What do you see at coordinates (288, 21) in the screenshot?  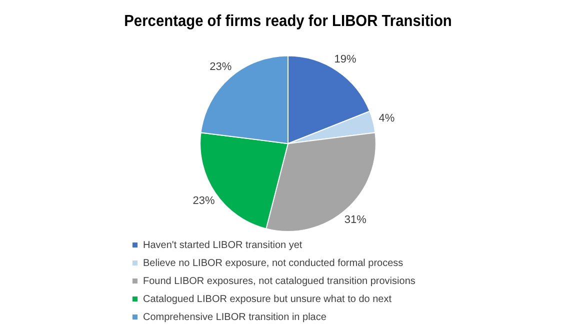 I see `chart-title: Percentage of firms ready for LIBOR Transition` at bounding box center [288, 21].